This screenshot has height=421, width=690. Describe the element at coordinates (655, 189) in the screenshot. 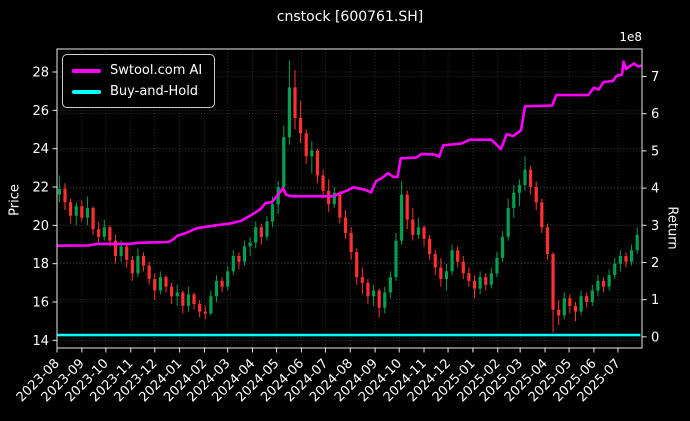

I see `return-tick-label: 4` at that location.